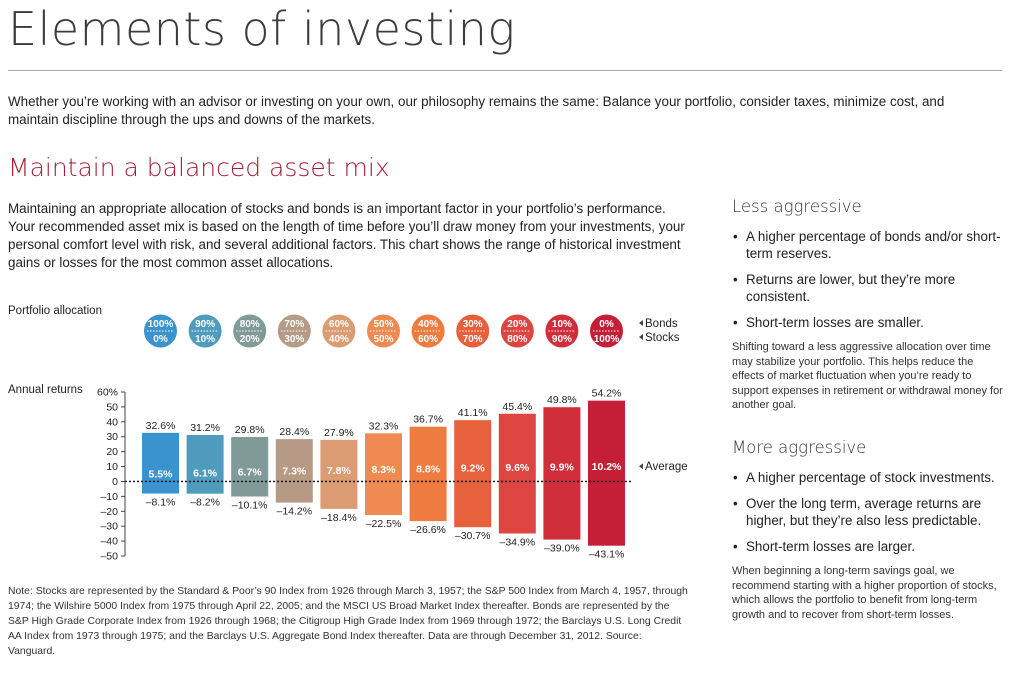 The width and height of the screenshot is (1024, 682). I want to click on min-return-label: –22.5%, so click(384, 524).